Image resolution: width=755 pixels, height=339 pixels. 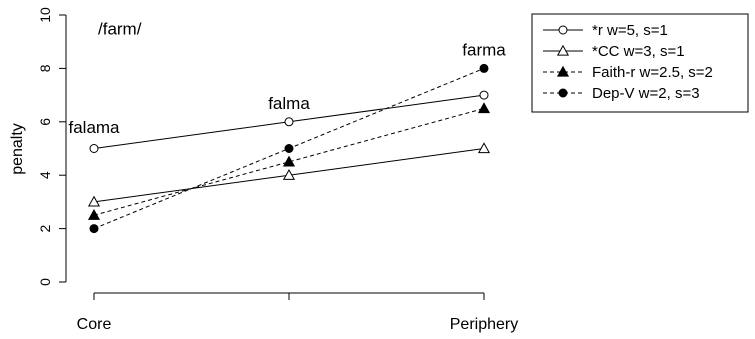 I want to click on legend-item: *r w=5, s=1, so click(x=605, y=30).